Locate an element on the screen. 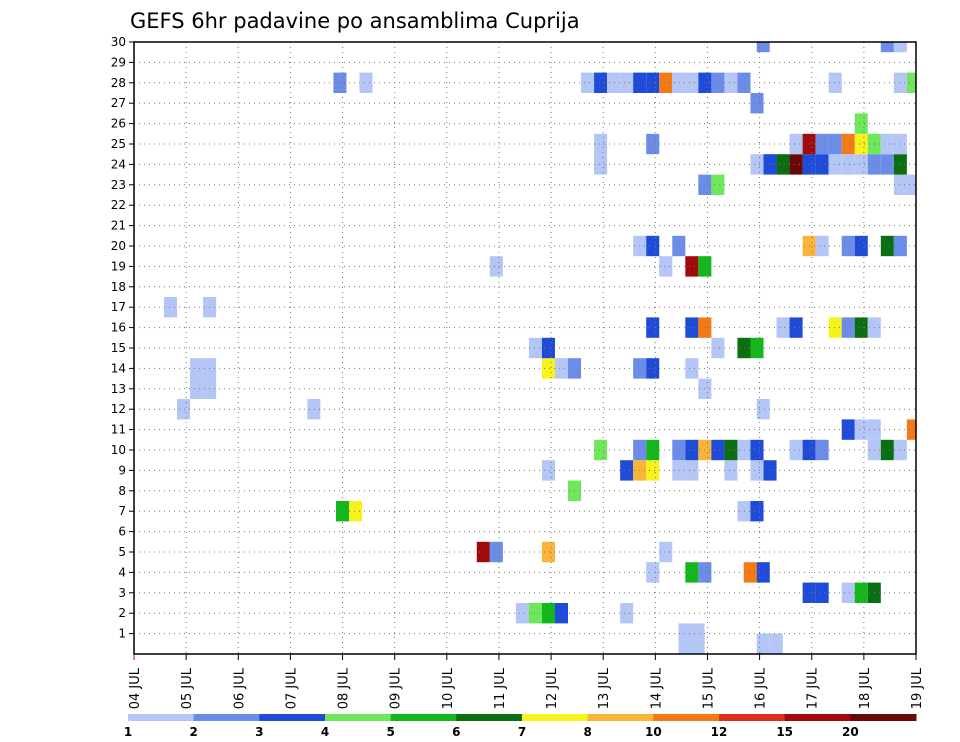  y-tick-label: 15 is located at coordinates (118, 348).